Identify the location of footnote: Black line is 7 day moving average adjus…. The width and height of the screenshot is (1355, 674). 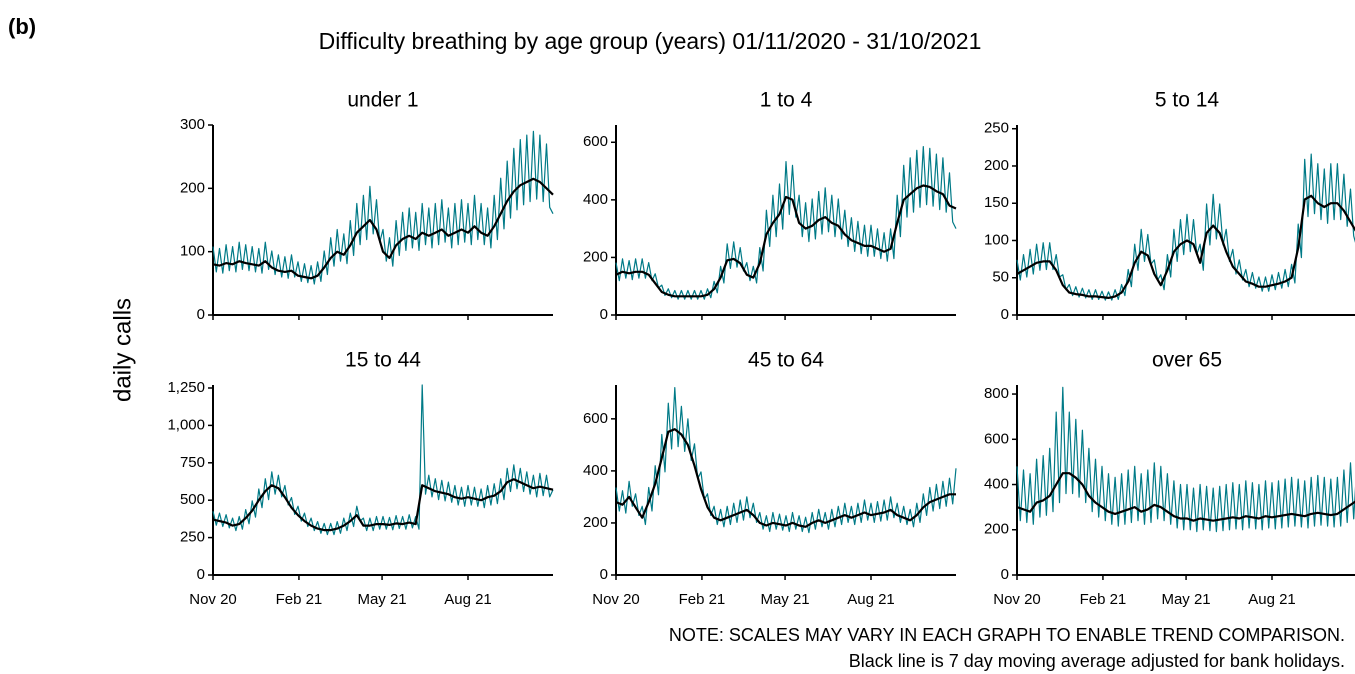
(1097, 661).